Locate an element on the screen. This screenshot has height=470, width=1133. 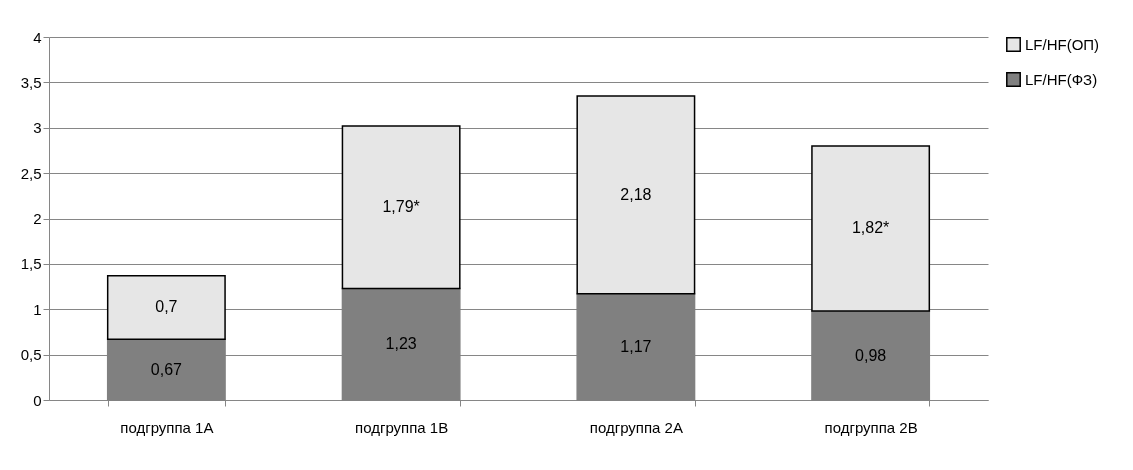
x-tick-label: подгруппа 1А is located at coordinates (167, 427).